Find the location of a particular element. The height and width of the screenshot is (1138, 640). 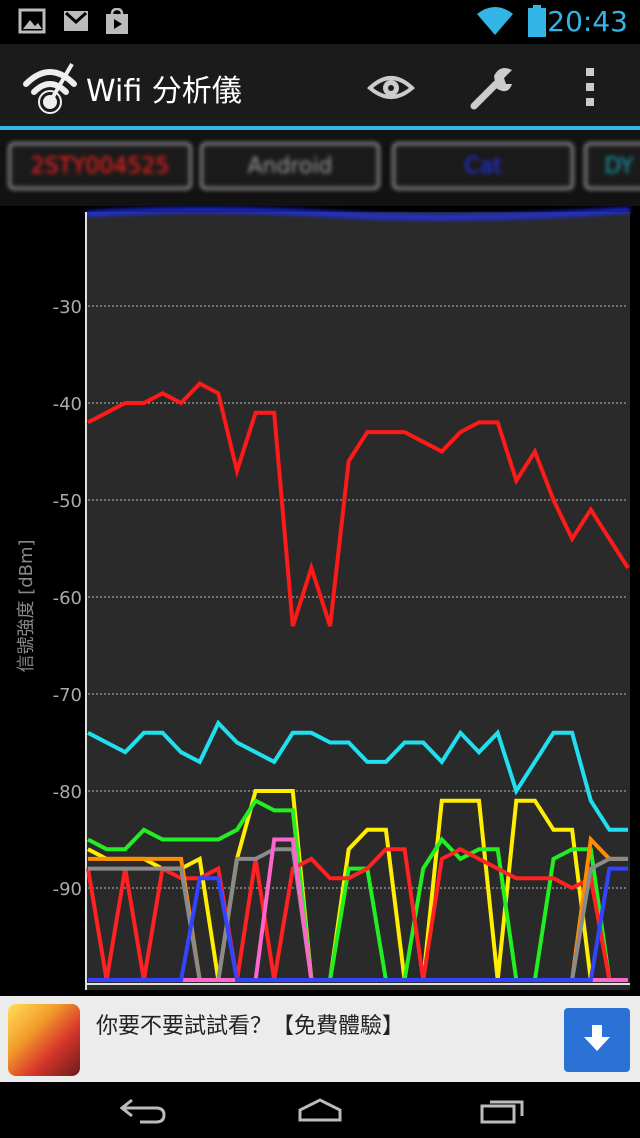

back-icon is located at coordinates (140, 1110).